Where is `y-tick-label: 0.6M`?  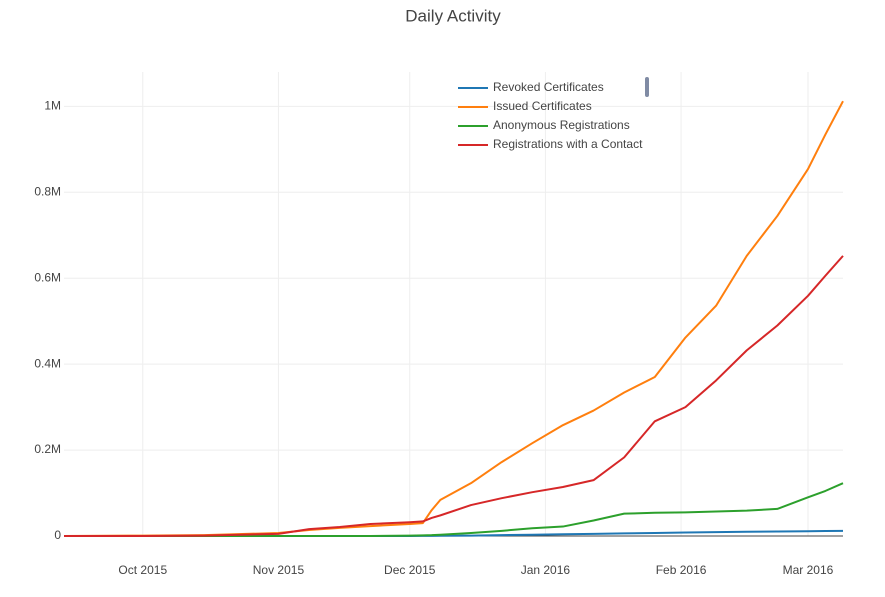
y-tick-label: 0.6M is located at coordinates (47, 277).